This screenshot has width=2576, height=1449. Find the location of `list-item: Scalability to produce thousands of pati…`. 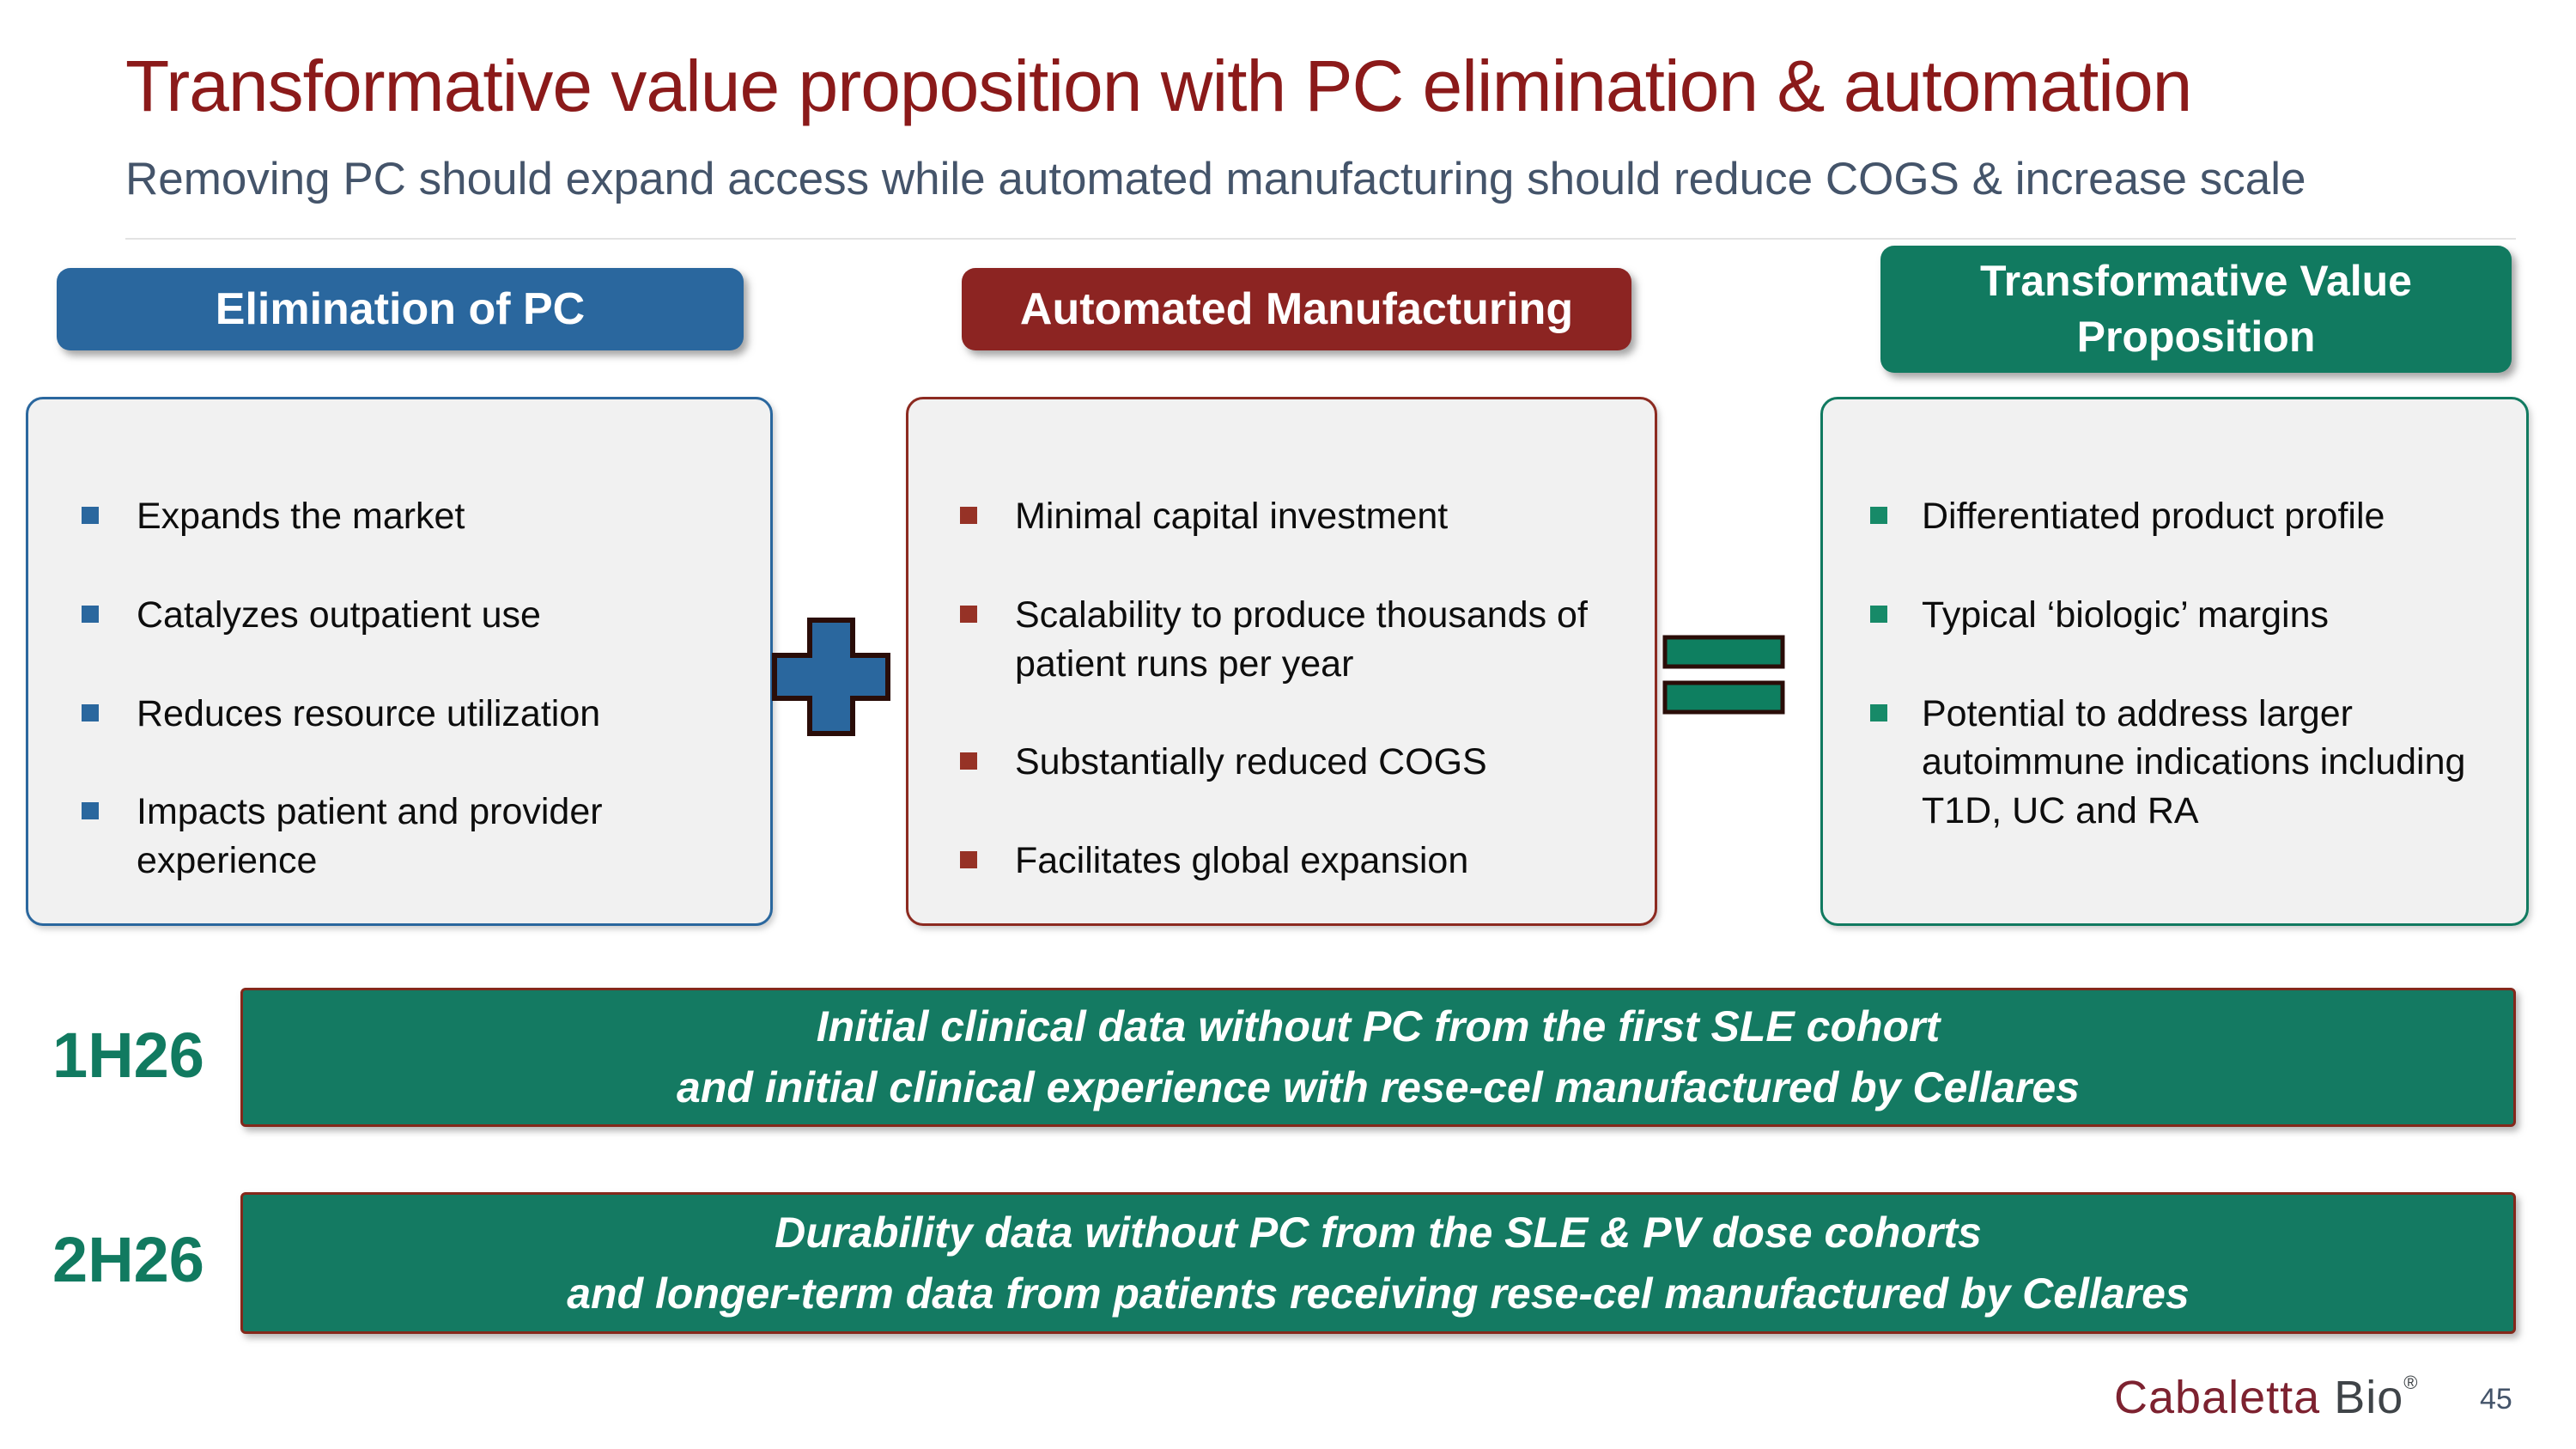

list-item: Scalability to produce thousands of pati… is located at coordinates (1299, 640).